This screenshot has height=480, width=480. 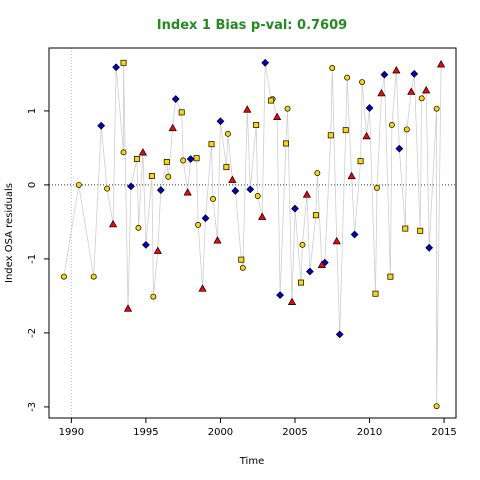 What do you see at coordinates (443, 432) in the screenshot?
I see `x-tick-label: 2015` at bounding box center [443, 432].